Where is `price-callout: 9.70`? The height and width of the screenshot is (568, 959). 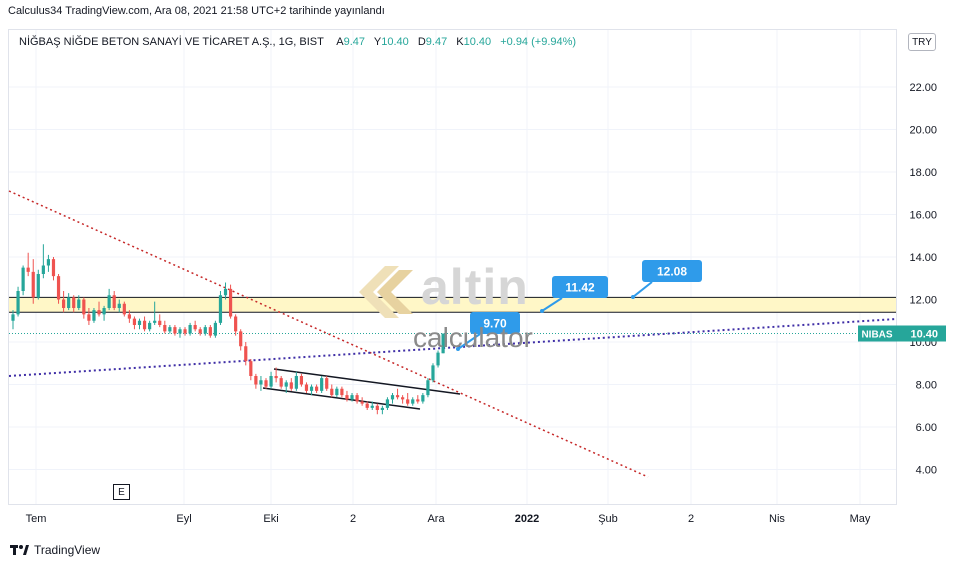
price-callout: 9.70 is located at coordinates (488, 331).